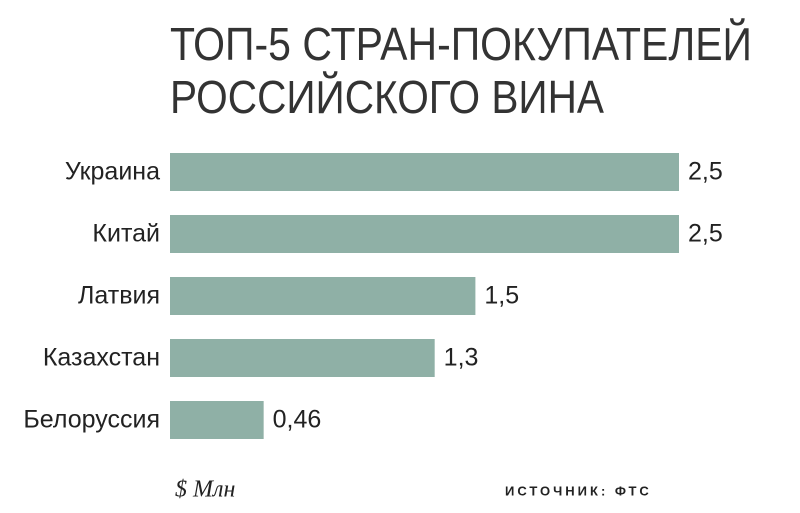  What do you see at coordinates (461, 358) in the screenshot?
I see `value-label: 1,3` at bounding box center [461, 358].